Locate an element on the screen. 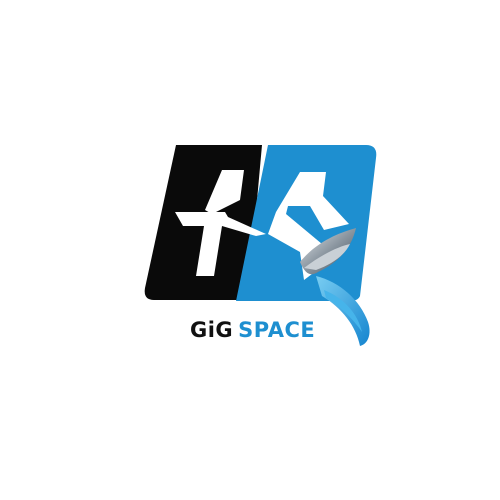 The width and height of the screenshot is (500, 500). blue-swoosh-highlight is located at coordinates (343, 311).